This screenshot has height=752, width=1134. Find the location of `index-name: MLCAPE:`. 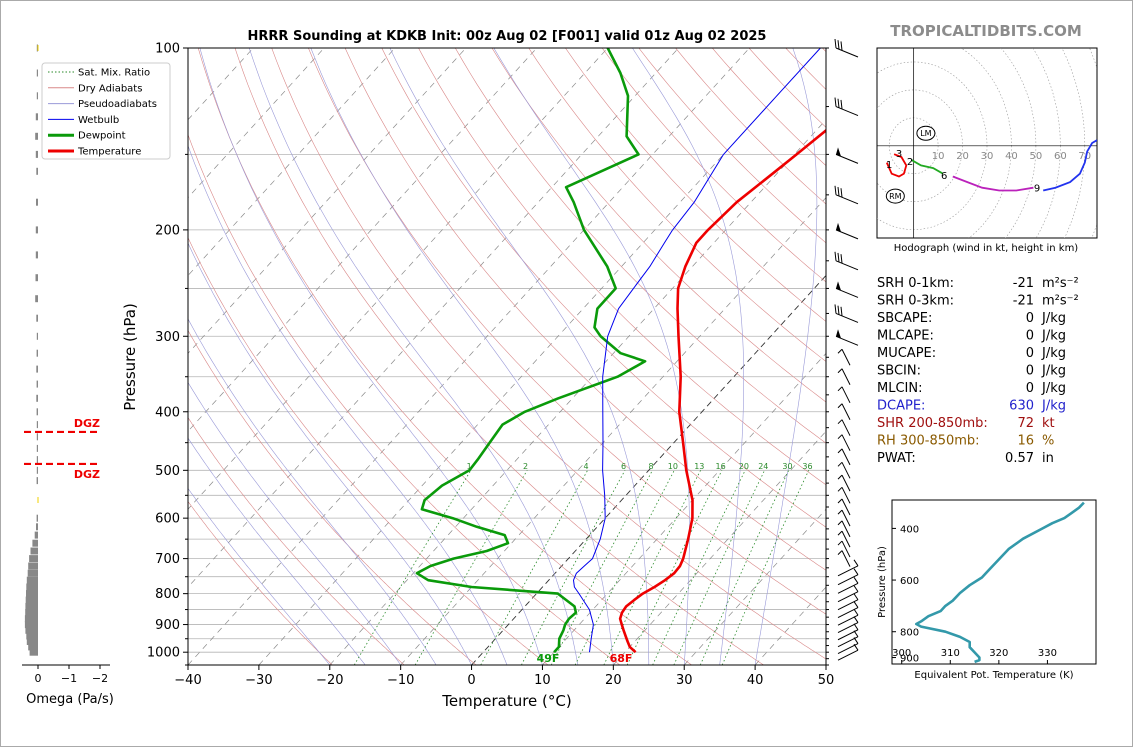

index-name: MLCAPE: is located at coordinates (905, 336).